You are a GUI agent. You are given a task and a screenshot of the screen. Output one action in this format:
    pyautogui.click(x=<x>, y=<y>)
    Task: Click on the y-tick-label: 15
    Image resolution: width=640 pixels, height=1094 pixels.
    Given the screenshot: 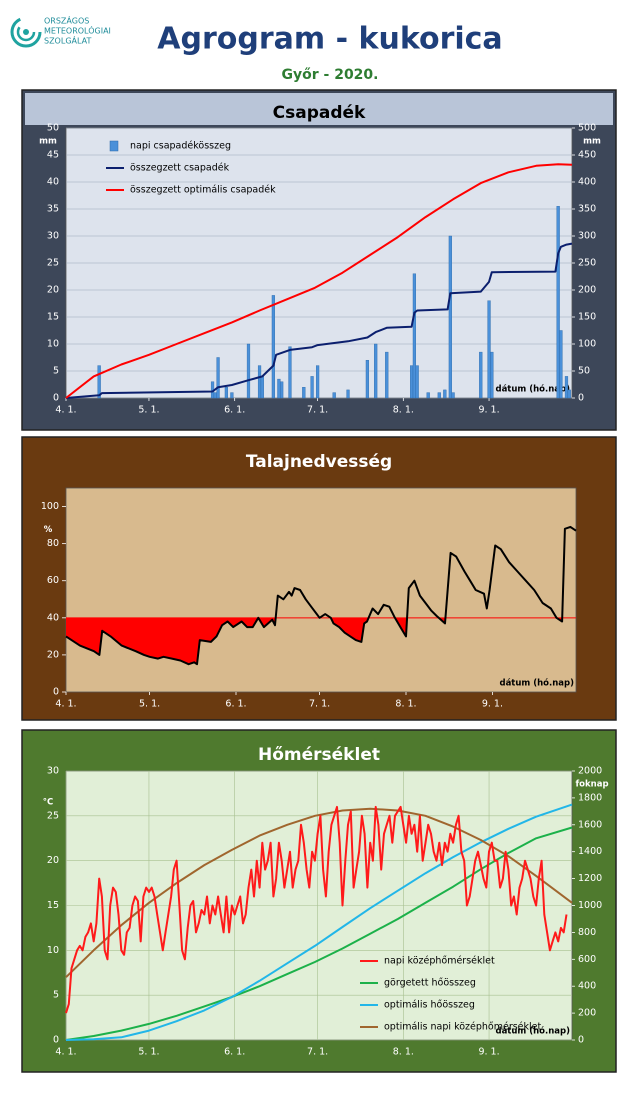 What is the action you would take?
    pyautogui.click(x=53, y=905)
    